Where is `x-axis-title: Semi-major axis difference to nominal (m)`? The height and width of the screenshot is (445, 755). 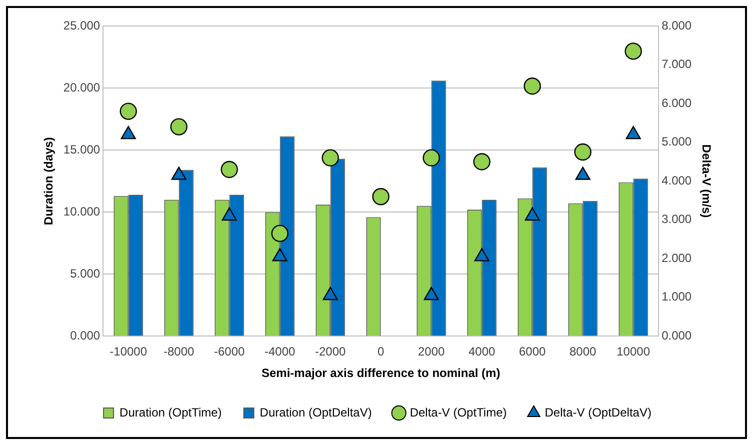 x-axis-title: Semi-major axis difference to nominal (m) is located at coordinates (380, 373).